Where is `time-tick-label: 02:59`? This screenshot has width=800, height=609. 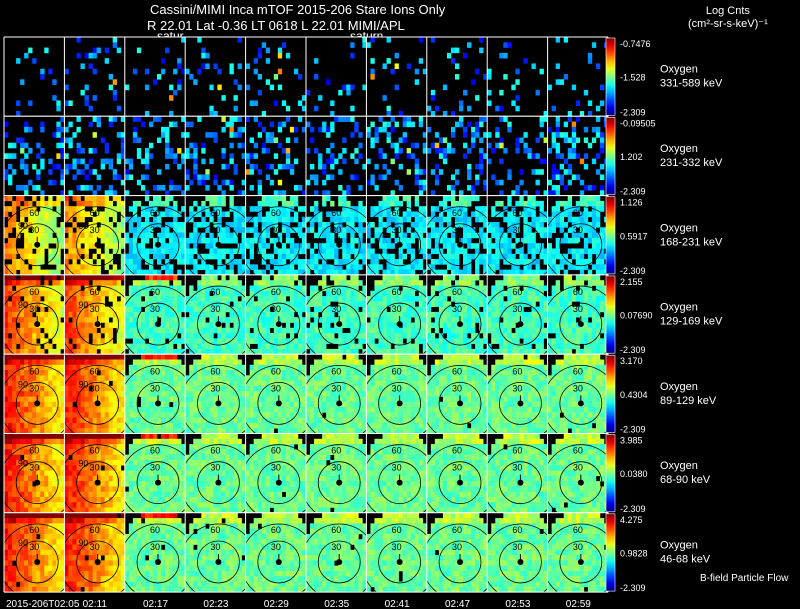 time-tick-label: 02:59 is located at coordinates (578, 604).